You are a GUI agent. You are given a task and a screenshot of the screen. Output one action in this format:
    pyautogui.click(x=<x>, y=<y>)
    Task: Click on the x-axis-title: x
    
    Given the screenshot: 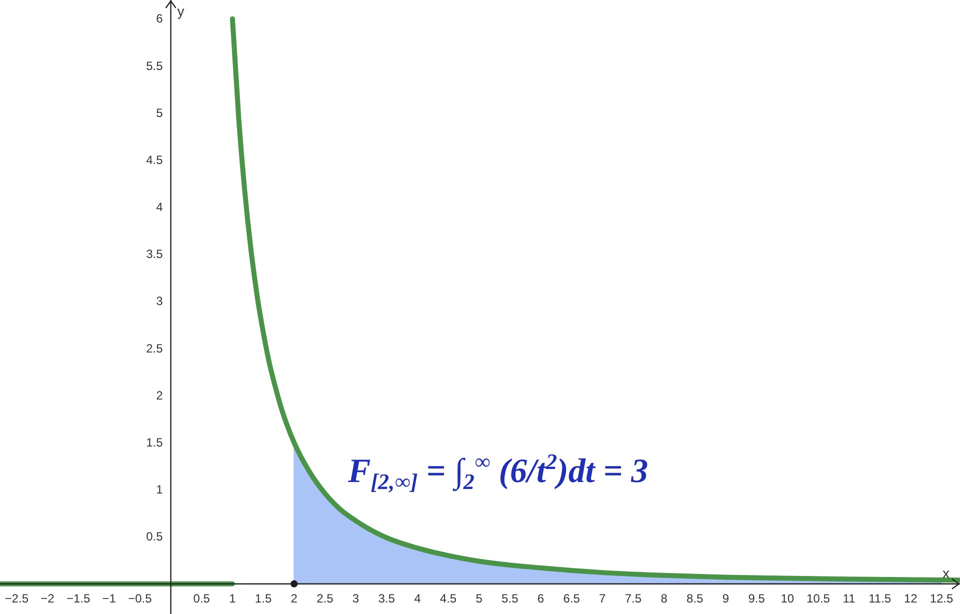 What is the action you would take?
    pyautogui.click(x=946, y=572)
    